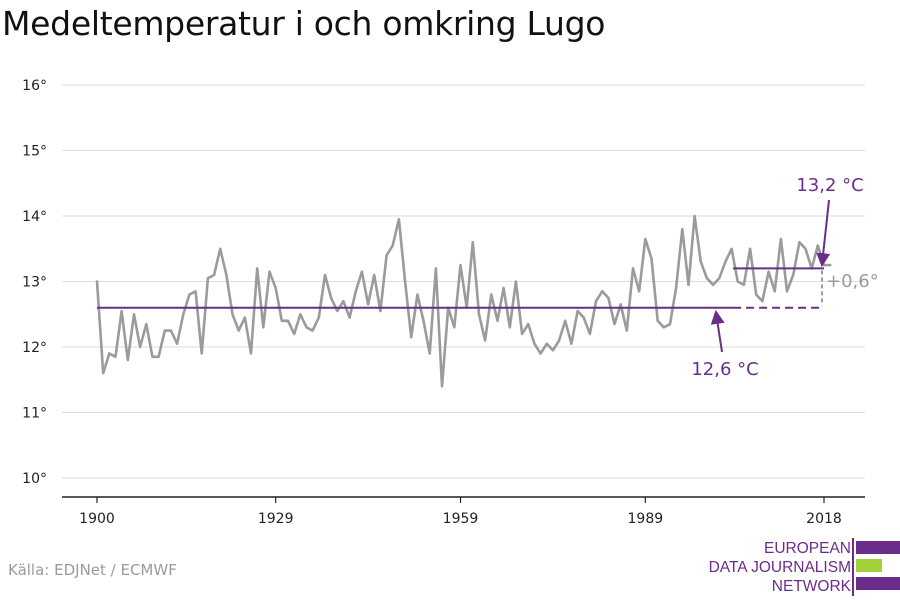 The width and height of the screenshot is (900, 600). What do you see at coordinates (878, 547) in the screenshot?
I see `logo-bar-top` at bounding box center [878, 547].